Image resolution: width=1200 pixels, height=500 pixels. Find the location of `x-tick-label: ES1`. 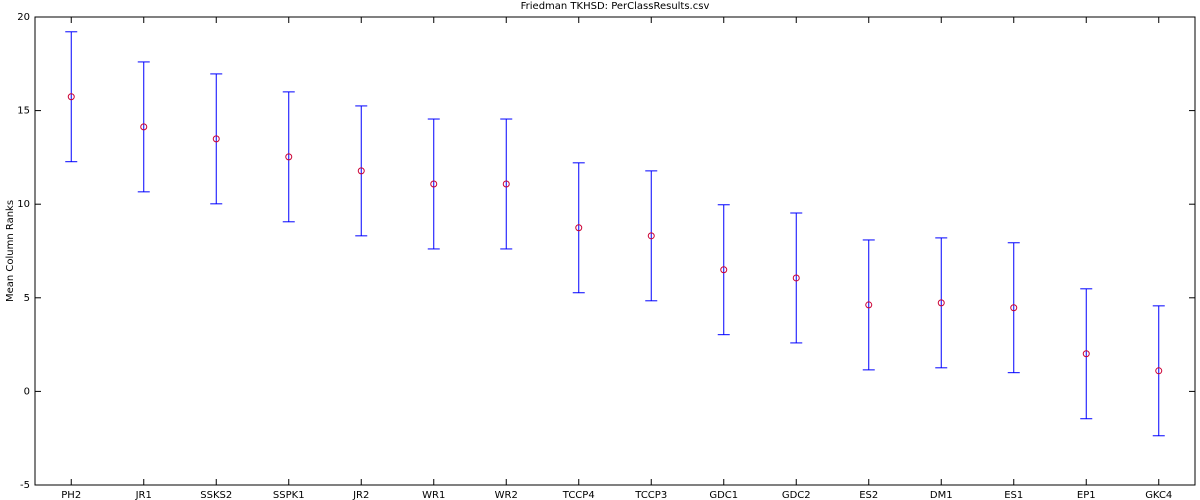

x-tick-label: ES1 is located at coordinates (1013, 495).